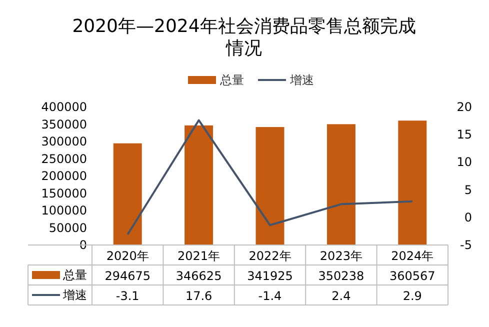 Image resolution: width=489 pixels, height=327 pixels. Describe the element at coordinates (341, 256) in the screenshot. I see `x-tick-label: 2023年` at that location.